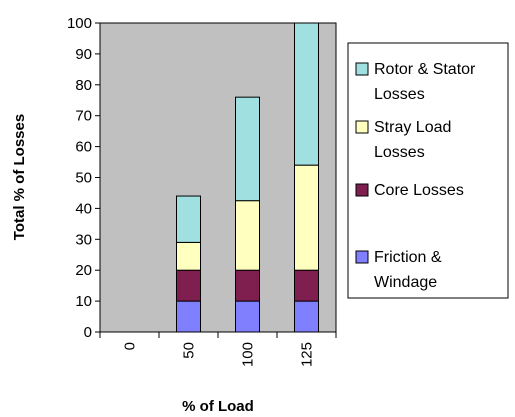 This screenshot has height=417, width=515. What do you see at coordinates (218, 406) in the screenshot?
I see `x-axis-title: % of Load` at bounding box center [218, 406].